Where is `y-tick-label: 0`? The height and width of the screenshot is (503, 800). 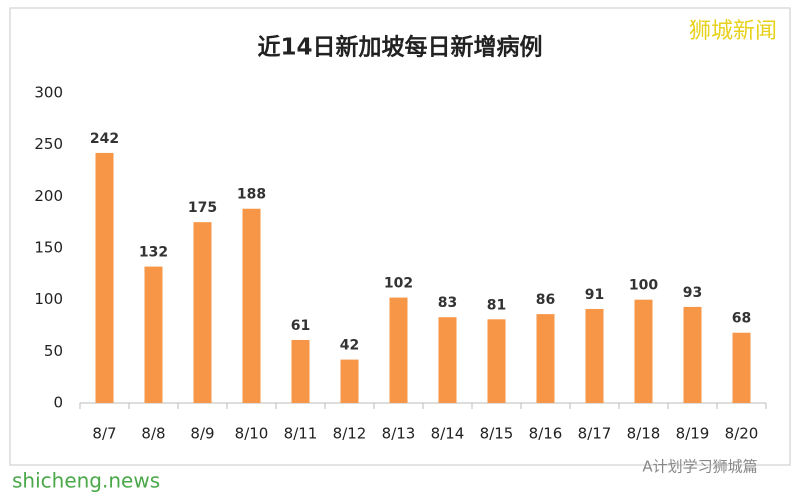
y-tick-label: 0 is located at coordinates (58, 403).